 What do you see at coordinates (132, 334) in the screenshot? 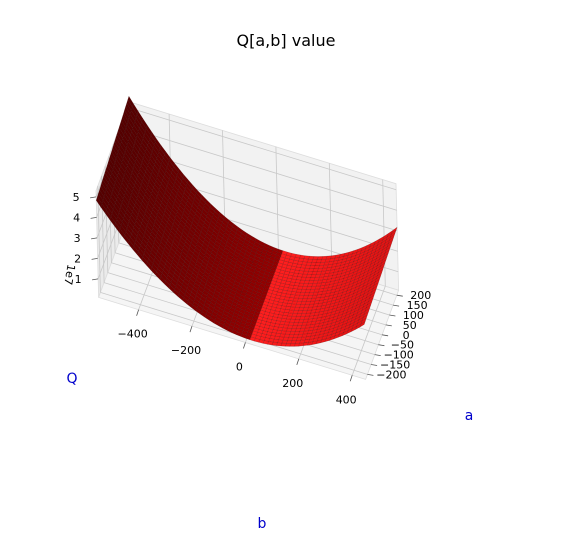
I see `x-tick-label: −400` at bounding box center [132, 334].